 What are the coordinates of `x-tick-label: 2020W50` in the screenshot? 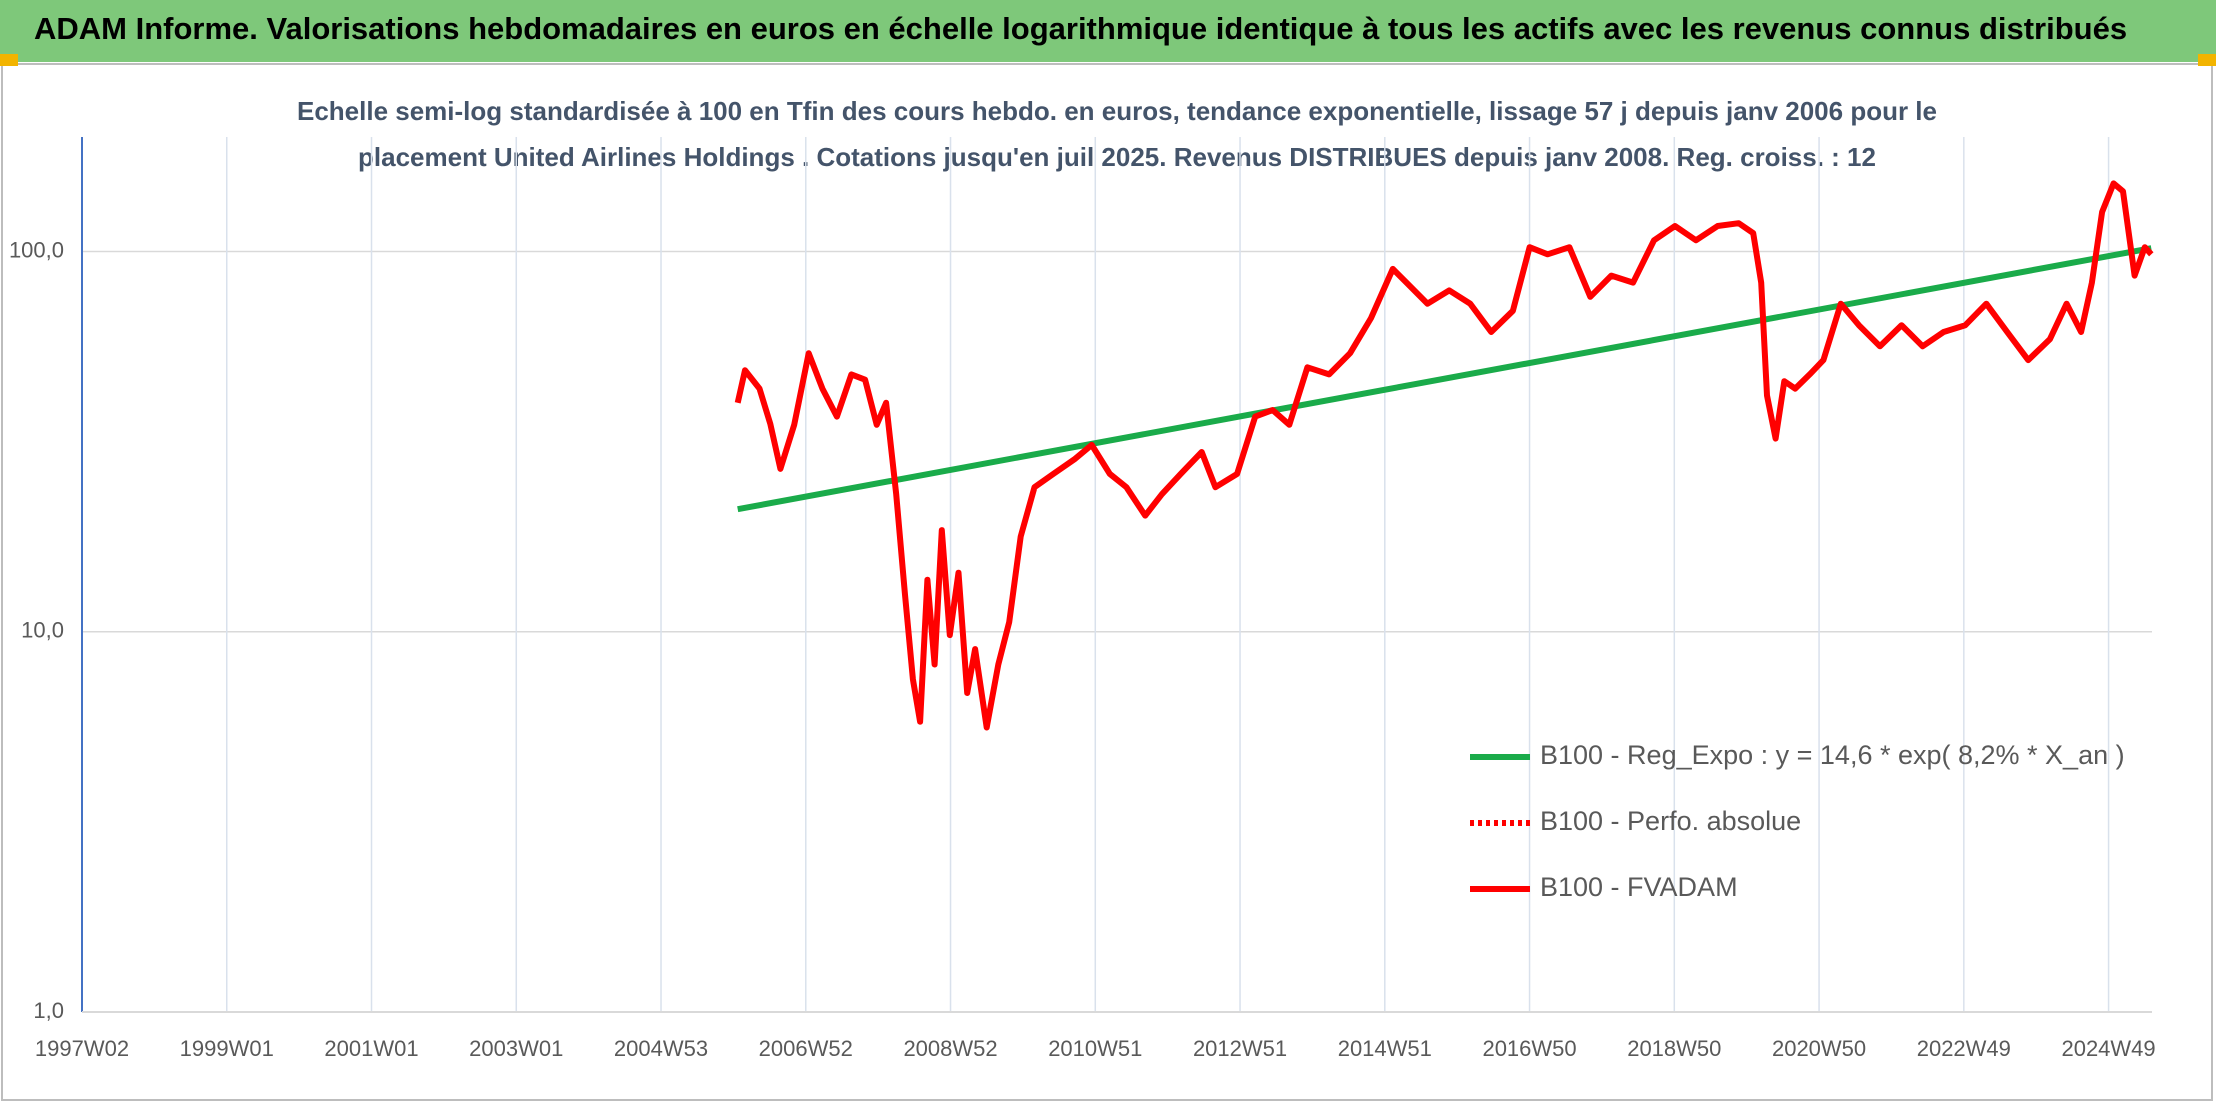 It's located at (1819, 1048).